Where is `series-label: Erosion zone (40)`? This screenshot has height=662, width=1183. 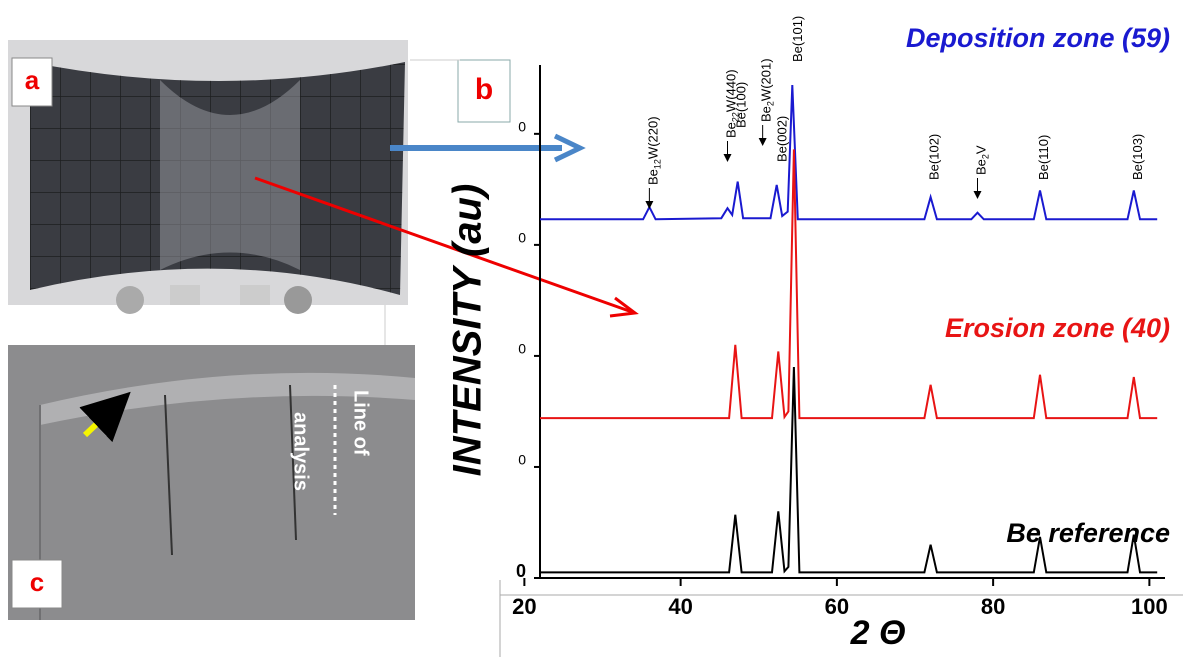
series-label: Erosion zone (40) is located at coordinates (1057, 328).